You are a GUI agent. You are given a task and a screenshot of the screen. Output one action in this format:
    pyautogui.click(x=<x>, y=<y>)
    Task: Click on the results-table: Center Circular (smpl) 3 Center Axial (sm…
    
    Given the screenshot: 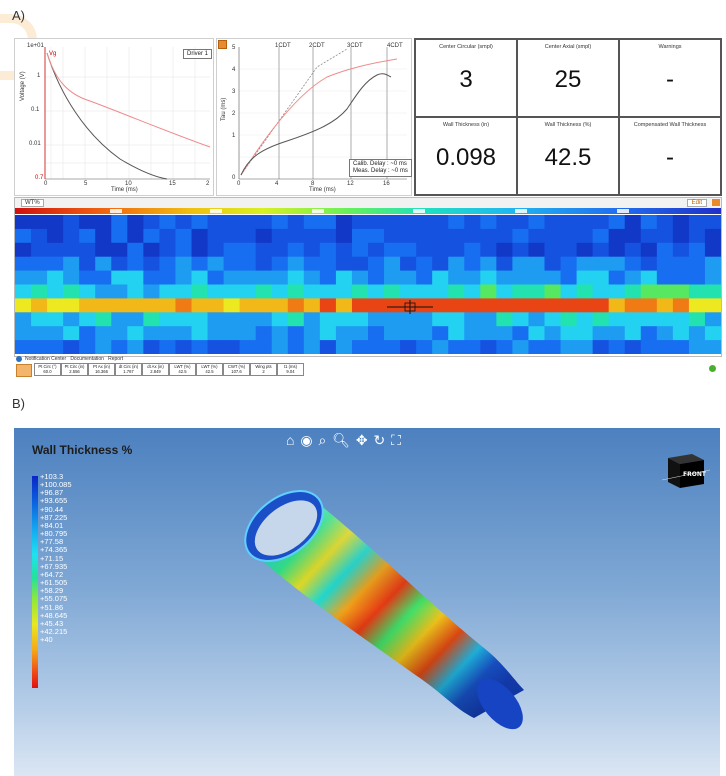 What is the action you would take?
    pyautogui.click(x=568, y=117)
    